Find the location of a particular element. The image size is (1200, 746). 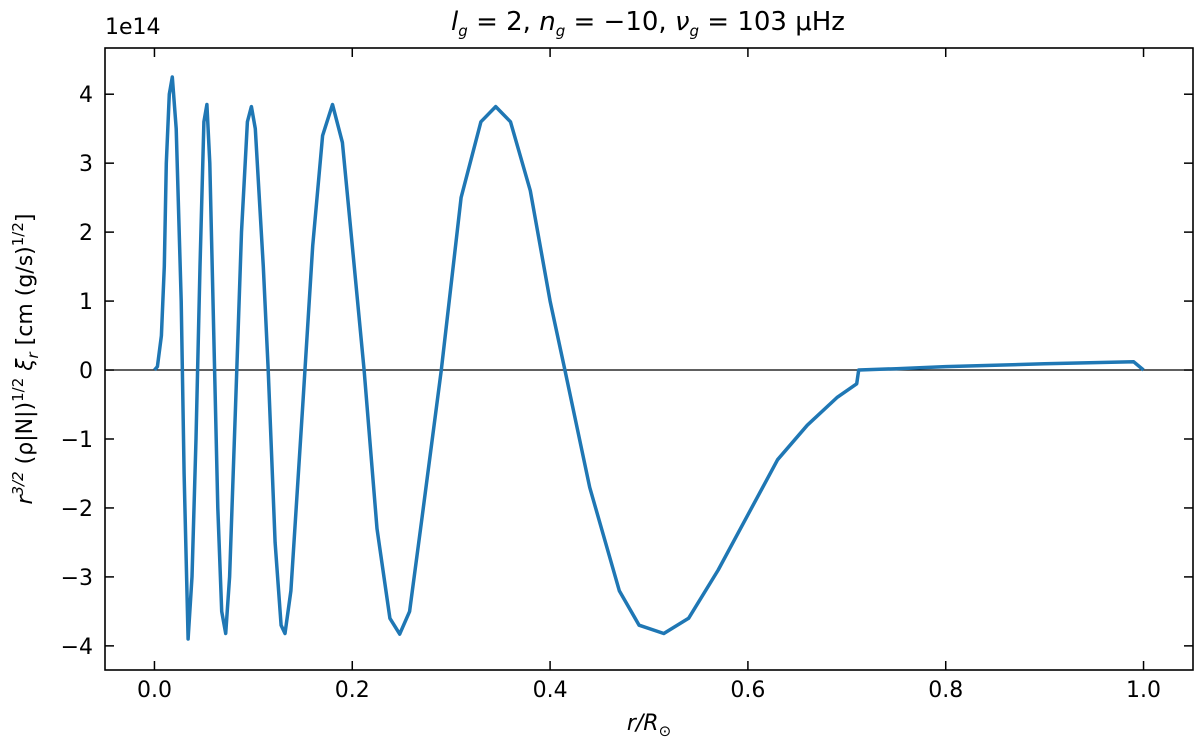

offset-label: 1e14 is located at coordinates (133, 27).